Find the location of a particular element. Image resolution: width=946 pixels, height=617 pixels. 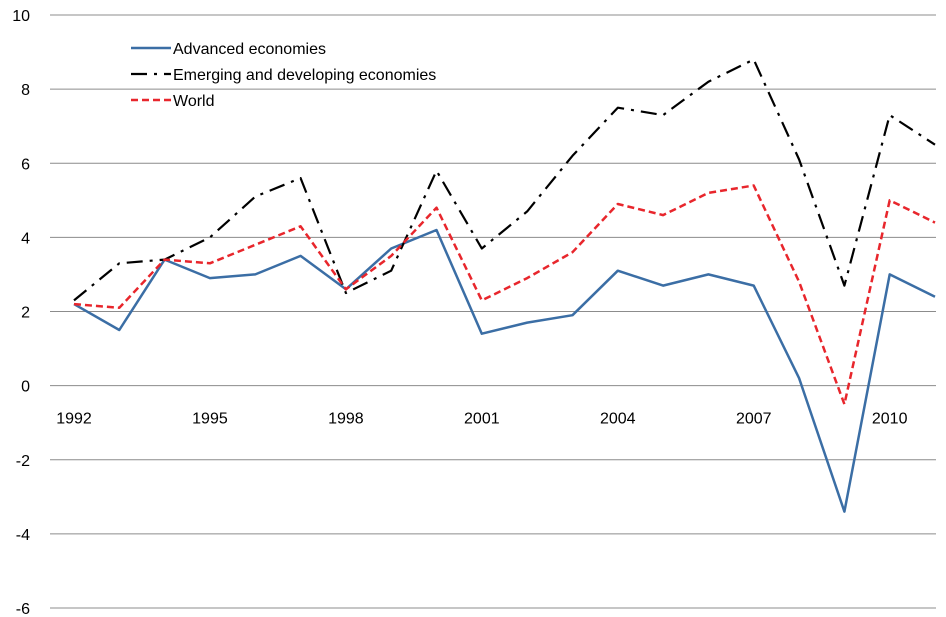

legend-label: Emerging and developing economies is located at coordinates (304, 75).